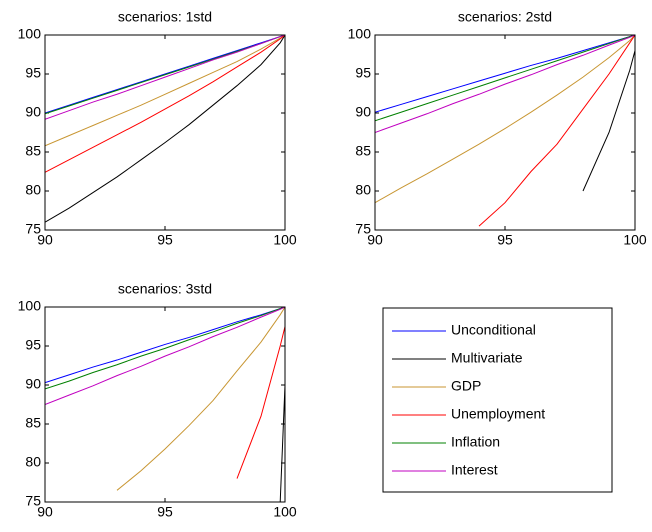 This screenshot has height=532, width=652. Describe the element at coordinates (165, 17) in the screenshot. I see `chart-title: scenarios: 1std` at that location.